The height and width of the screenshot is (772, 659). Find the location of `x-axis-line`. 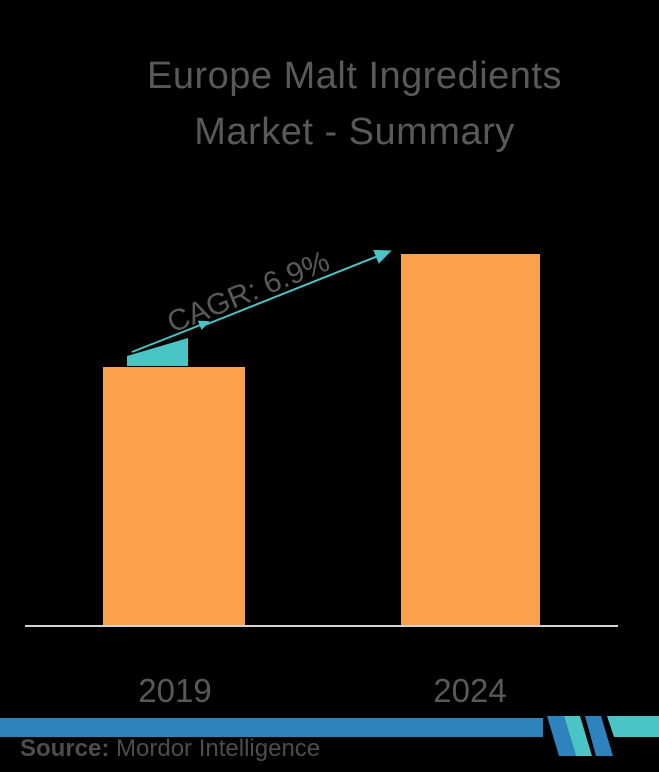

x-axis-line is located at coordinates (321, 626).